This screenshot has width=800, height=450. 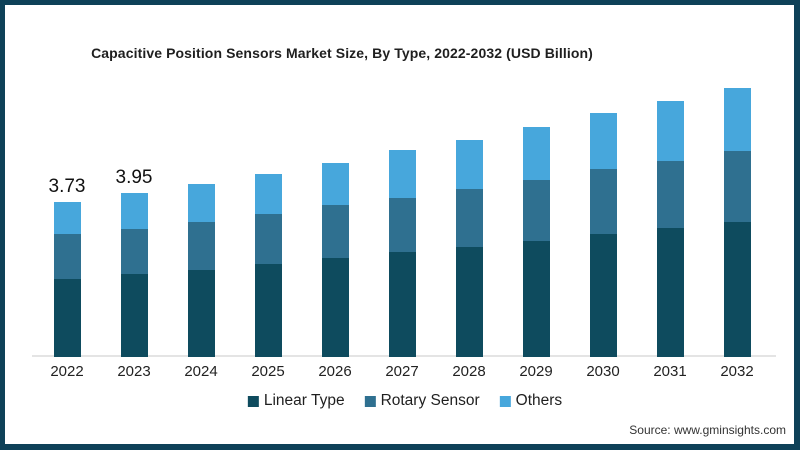 I want to click on bar-segment-others-2027, so click(x=402, y=174).